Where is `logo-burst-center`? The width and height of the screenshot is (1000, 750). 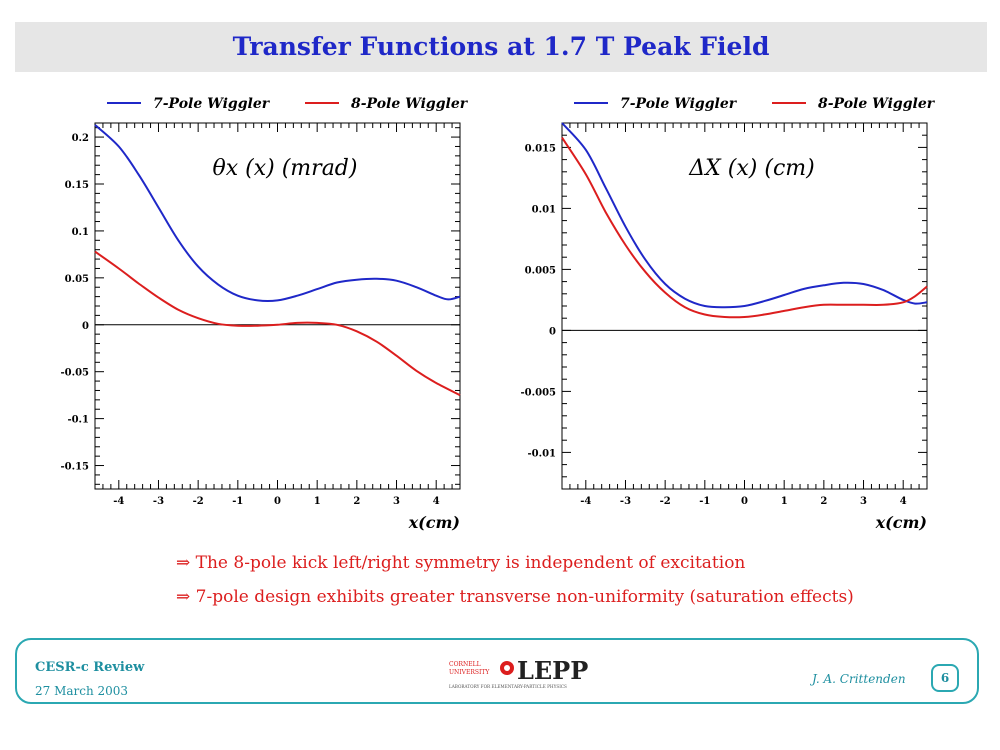 logo-burst-center is located at coordinates (507, 668).